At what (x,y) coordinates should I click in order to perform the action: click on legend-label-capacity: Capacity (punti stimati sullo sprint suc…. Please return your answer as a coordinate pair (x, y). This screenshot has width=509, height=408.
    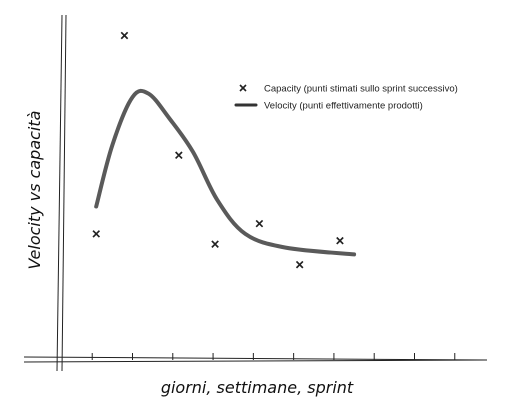
    Looking at the image, I should click on (361, 89).